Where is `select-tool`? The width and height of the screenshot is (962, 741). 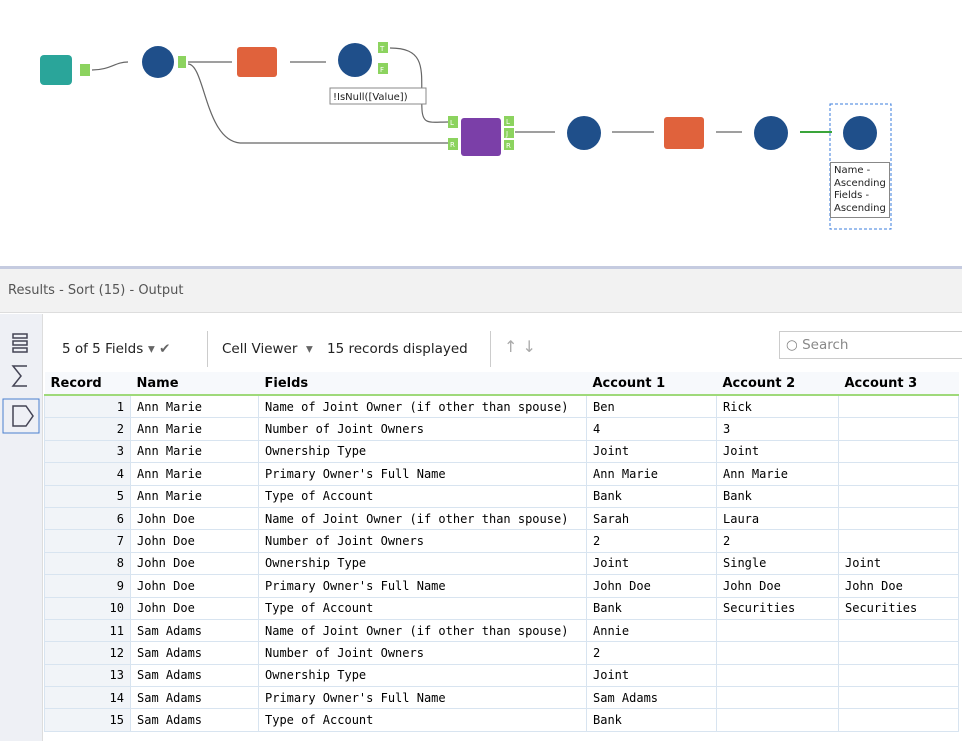 select-tool is located at coordinates (771, 133).